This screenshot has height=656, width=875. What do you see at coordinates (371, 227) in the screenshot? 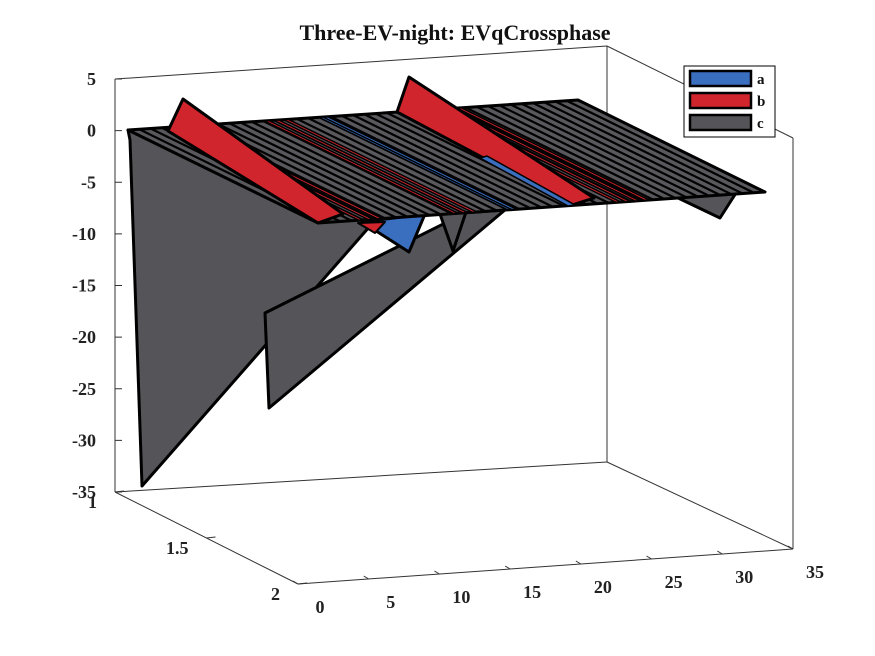
I see `series-b-notch` at bounding box center [371, 227].